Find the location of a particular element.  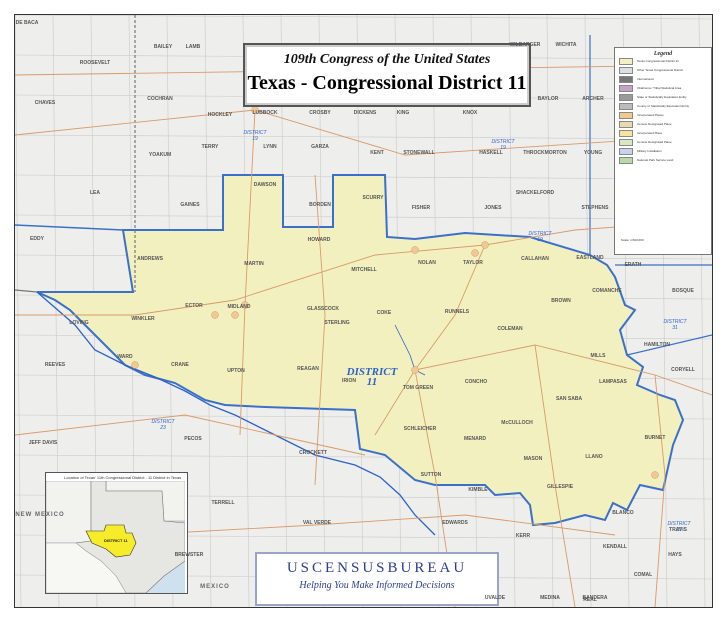

county-label: FISHER is located at coordinates (421, 208).